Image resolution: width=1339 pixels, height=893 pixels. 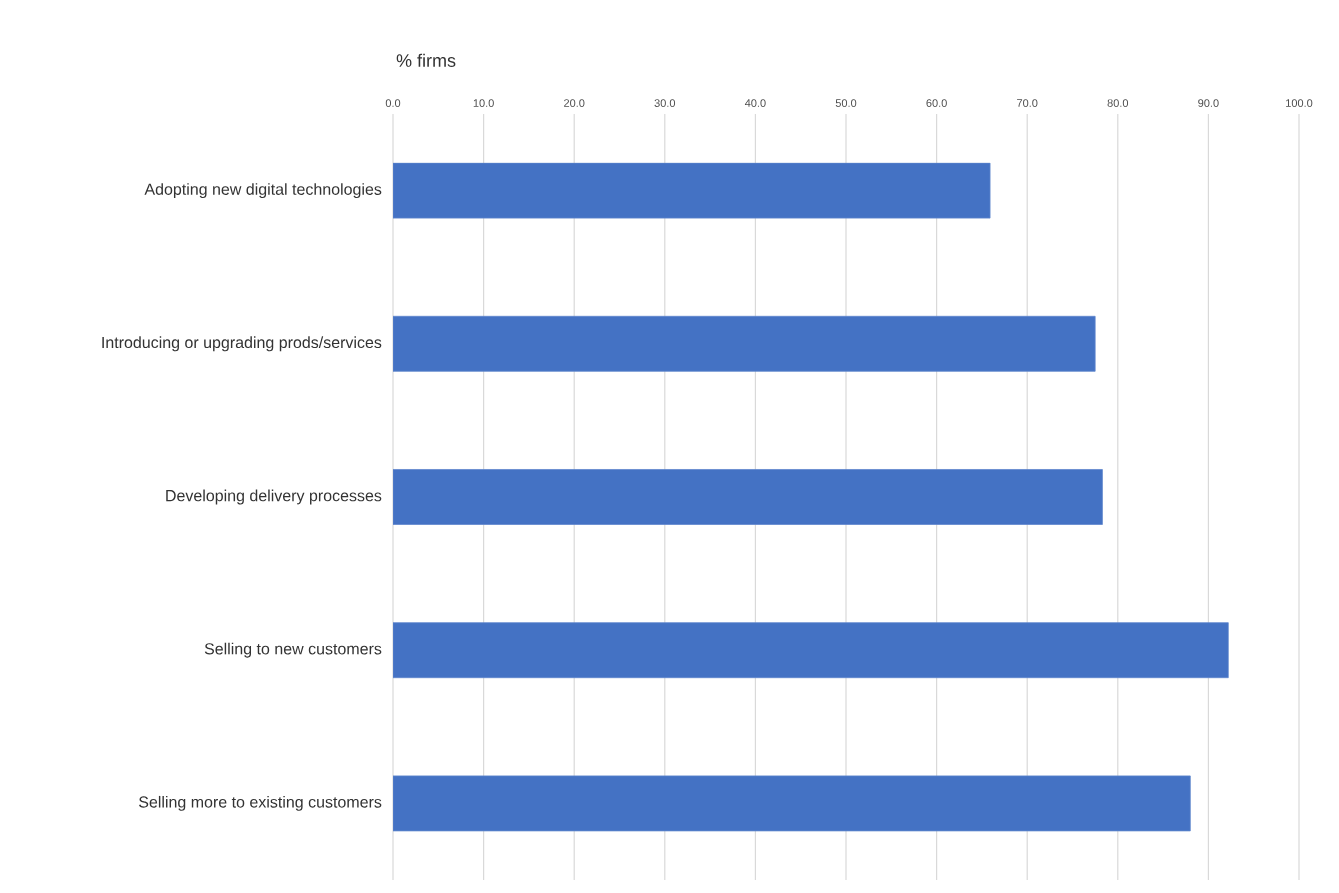 What do you see at coordinates (426, 60) in the screenshot?
I see `x-axis-title: % firms` at bounding box center [426, 60].